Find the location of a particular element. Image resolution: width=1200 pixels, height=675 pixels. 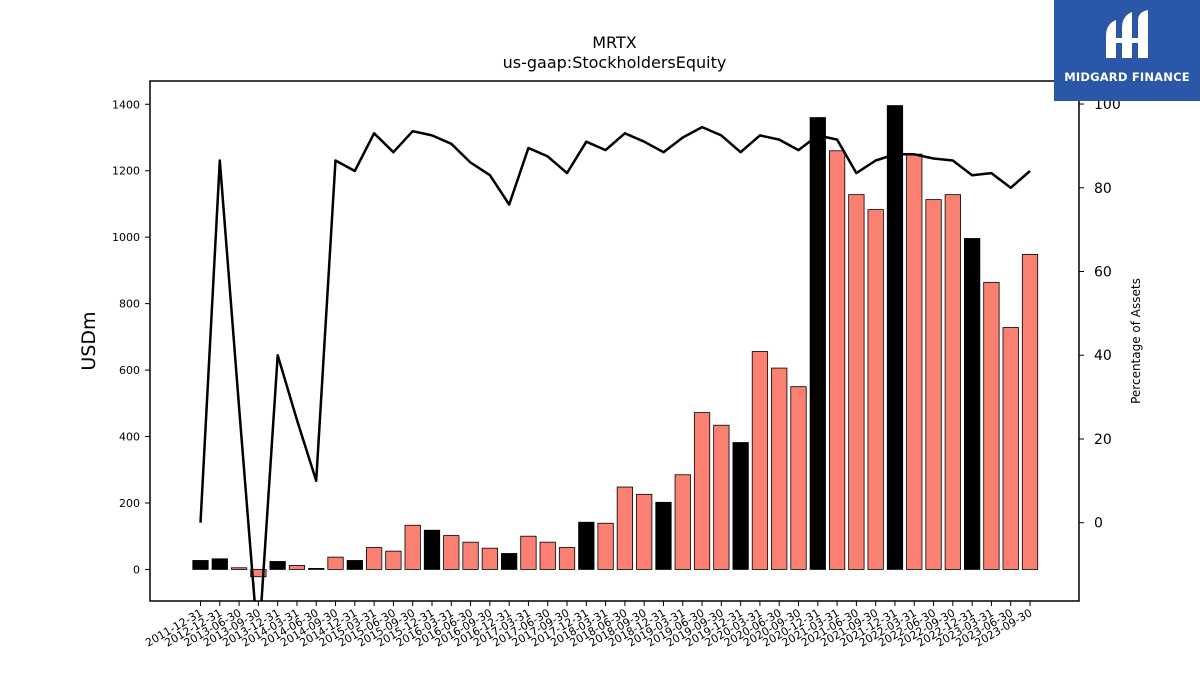

y-tick-label: 600 is located at coordinates (129, 370).